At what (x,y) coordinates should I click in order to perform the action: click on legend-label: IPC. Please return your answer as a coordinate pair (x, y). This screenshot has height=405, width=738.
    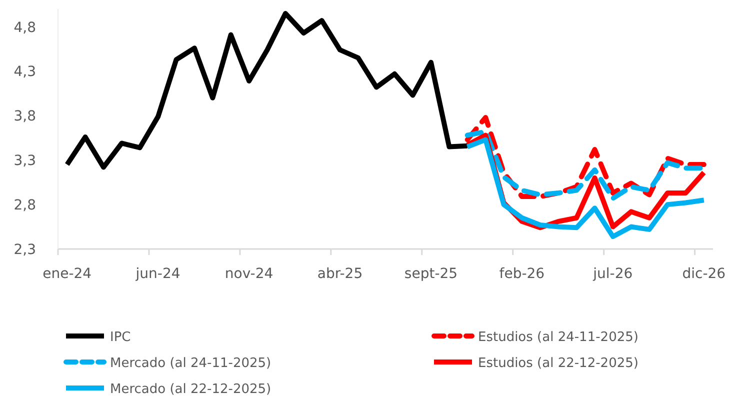
    Looking at the image, I should click on (120, 337).